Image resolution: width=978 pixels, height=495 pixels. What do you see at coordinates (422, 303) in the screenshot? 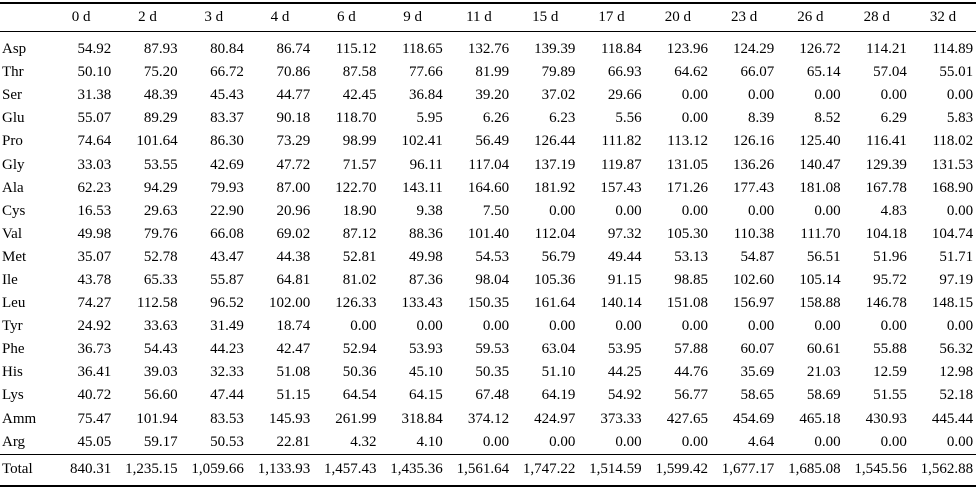
I see `table-cell: 133.43` at bounding box center [422, 303].